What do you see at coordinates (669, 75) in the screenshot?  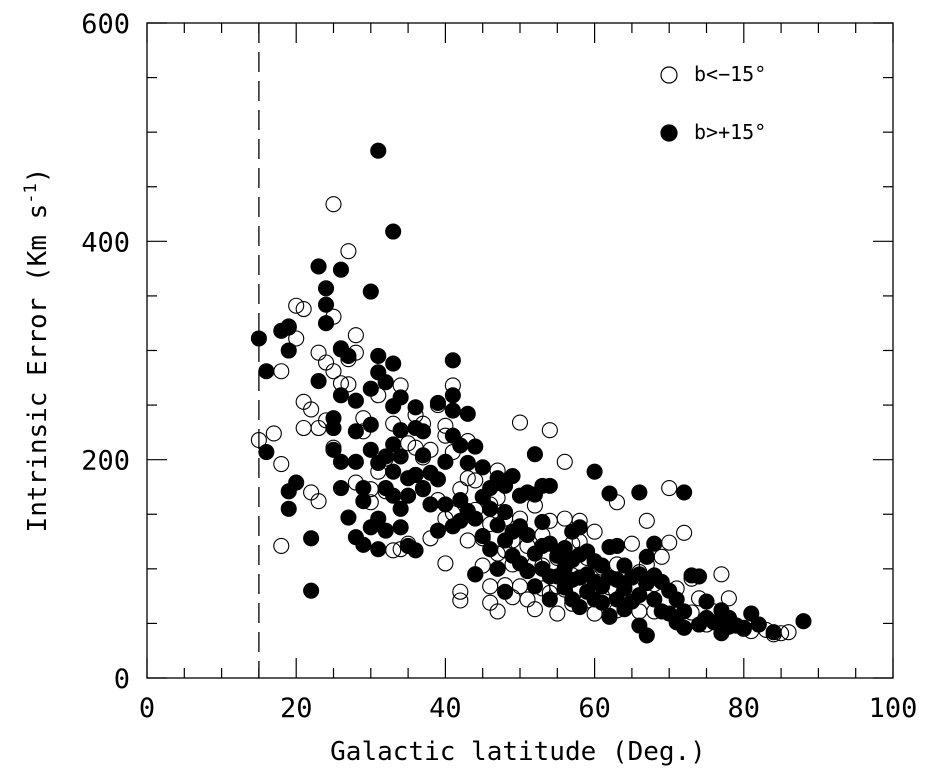 I see `legend-open-circle-marker` at bounding box center [669, 75].